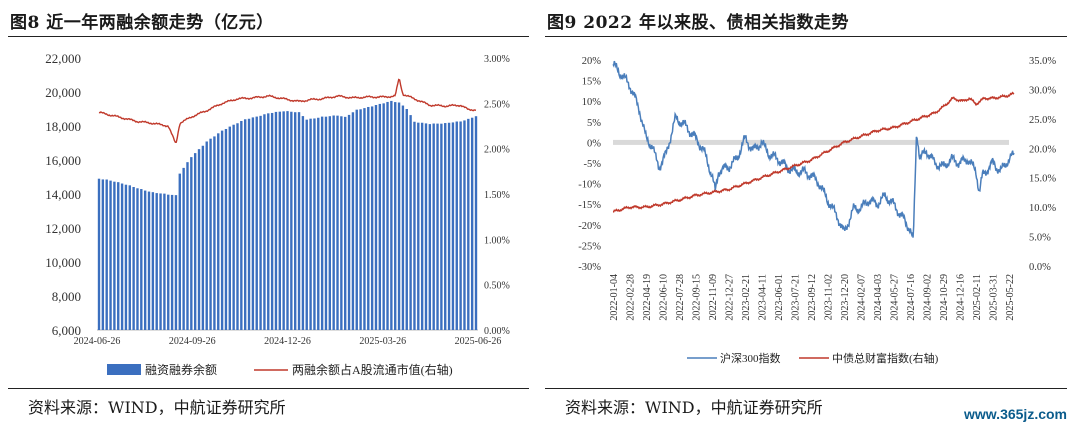  I want to click on x-tick-label: 2022-12-27, so click(730, 297).